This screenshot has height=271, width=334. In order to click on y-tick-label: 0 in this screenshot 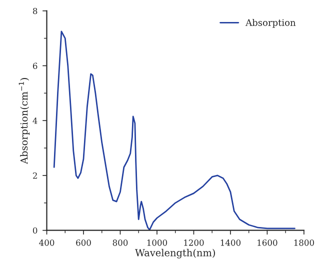, I will do `click(35, 230)`.